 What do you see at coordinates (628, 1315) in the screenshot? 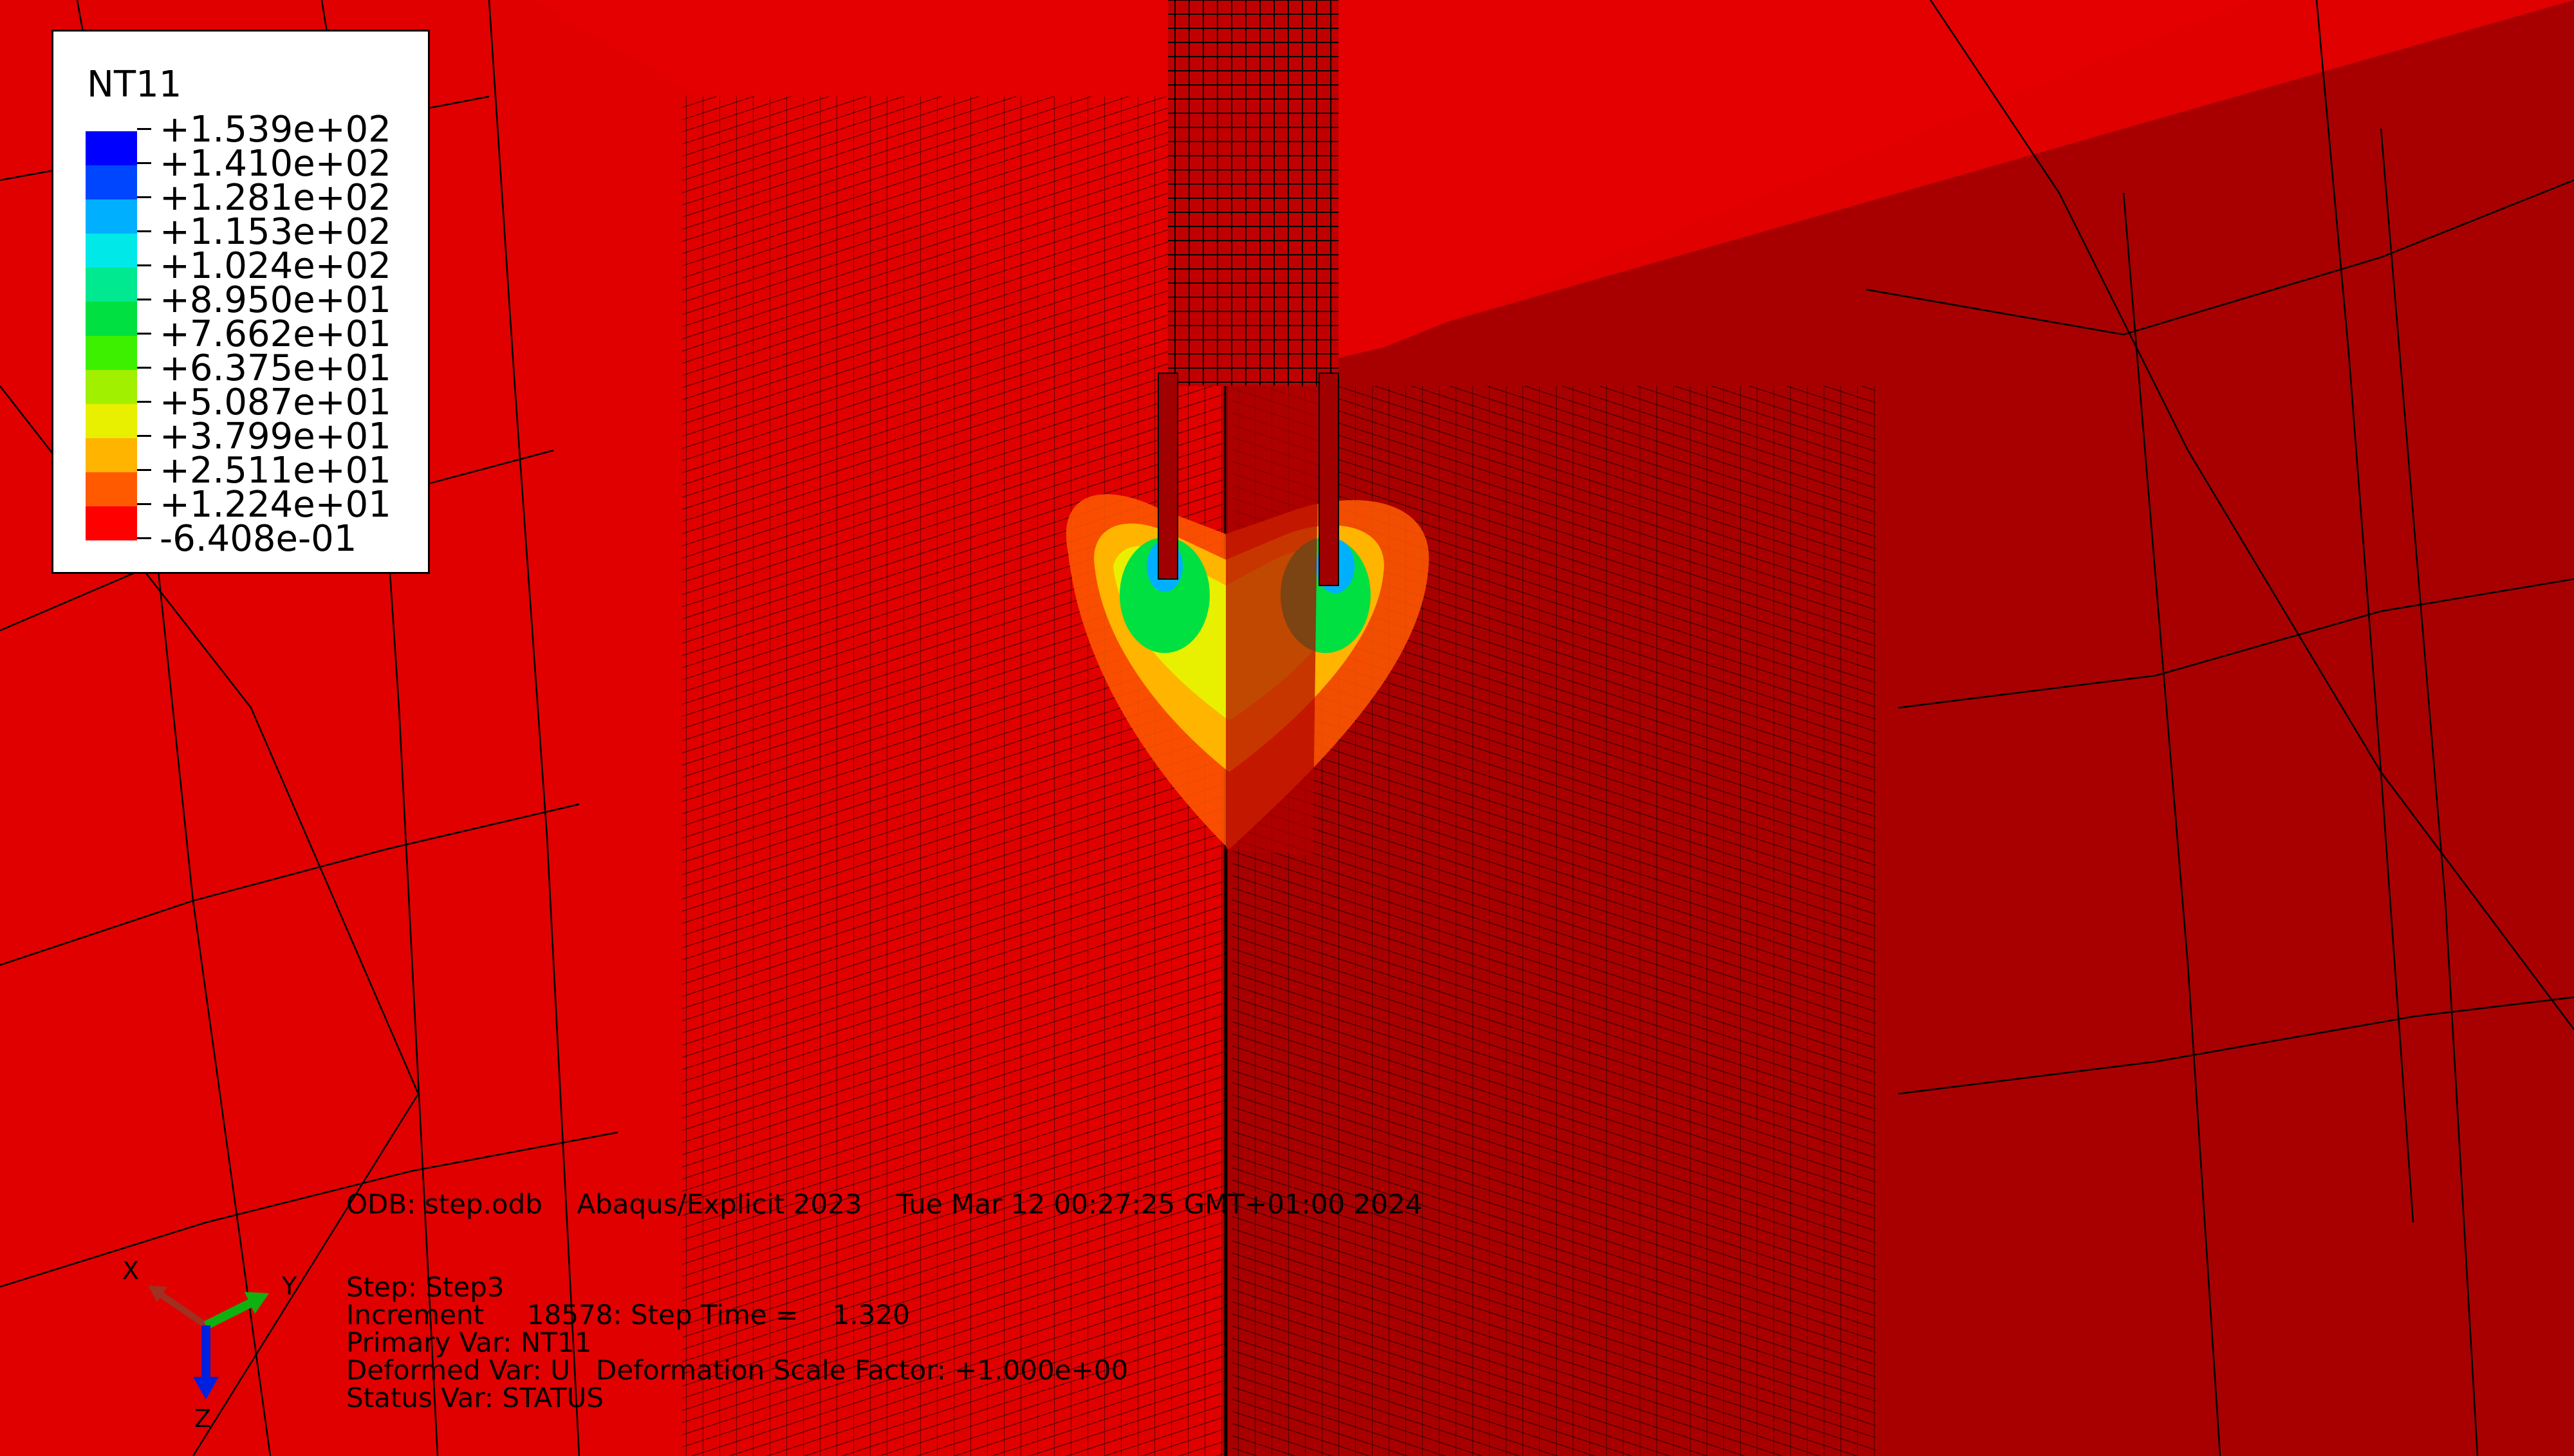
I see `increment-line: Increment 18578: Step Time = 1.320` at bounding box center [628, 1315].